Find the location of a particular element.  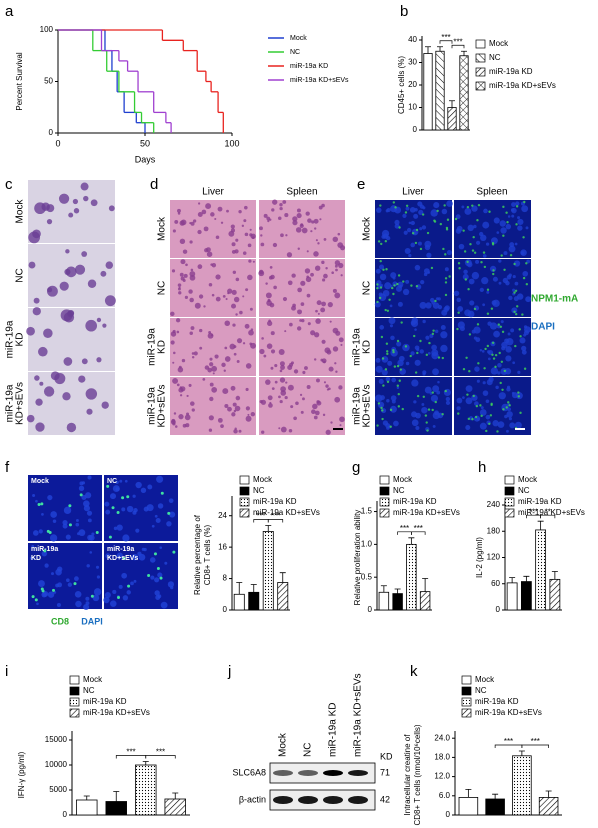

legend-label: NC is located at coordinates (524, 490).